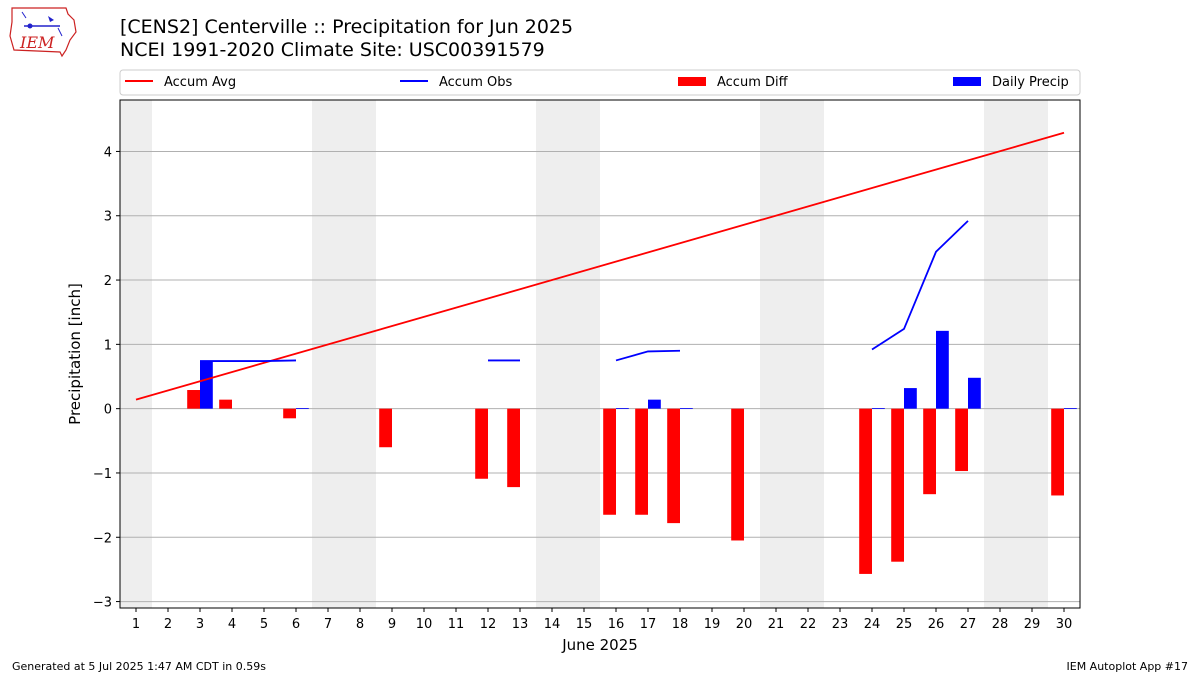  What do you see at coordinates (1064, 624) in the screenshot?
I see `xtick-label-30: 30` at bounding box center [1064, 624].